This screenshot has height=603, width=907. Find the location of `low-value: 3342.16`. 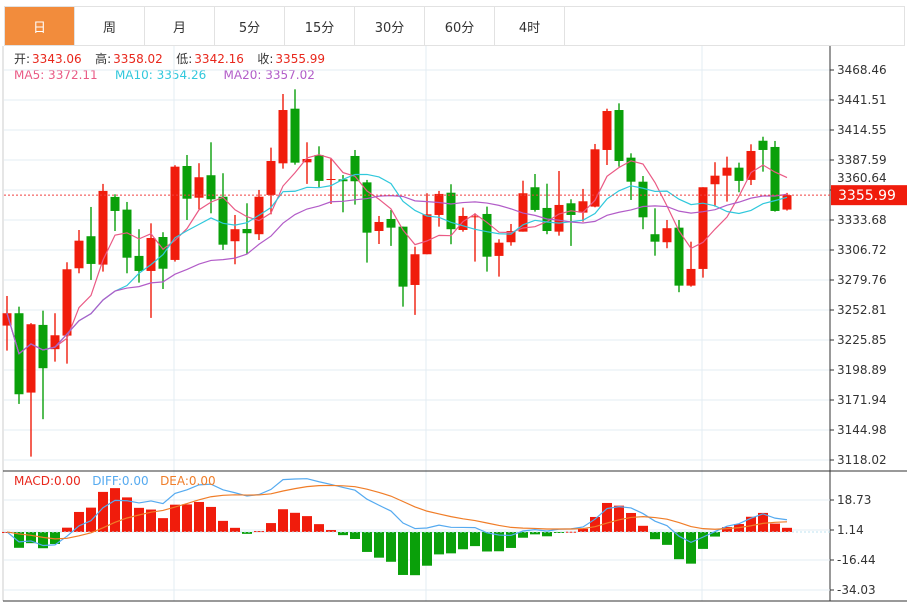

low-value: 3342.16 is located at coordinates (219, 59).